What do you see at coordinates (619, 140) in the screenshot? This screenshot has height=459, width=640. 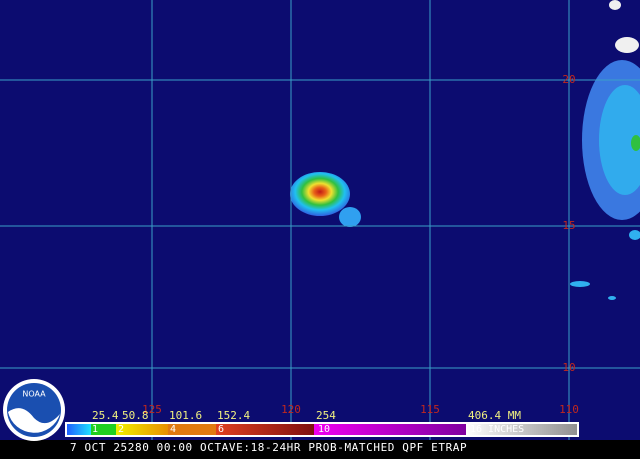 I see `cloud-inner` at bounding box center [619, 140].